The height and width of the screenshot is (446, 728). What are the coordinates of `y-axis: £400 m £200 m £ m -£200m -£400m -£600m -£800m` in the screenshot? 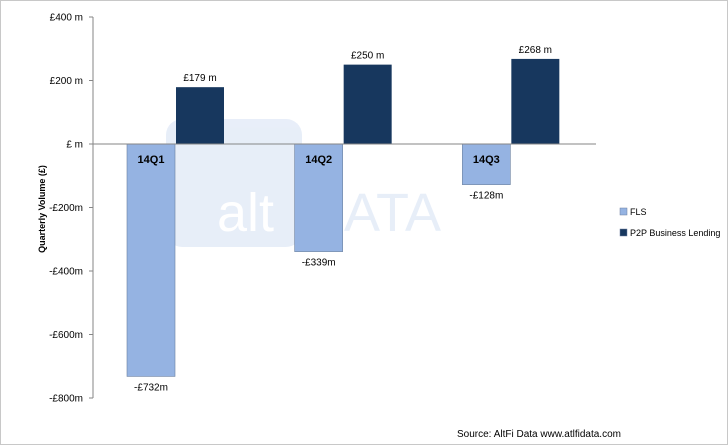 It's located at (71, 209).